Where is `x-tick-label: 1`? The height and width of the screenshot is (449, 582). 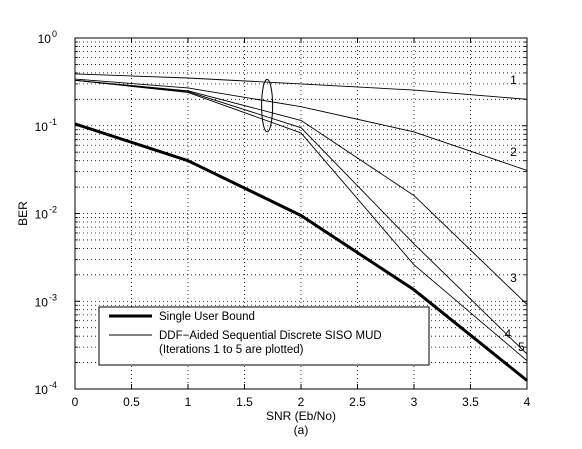
x-tick-label: 1 is located at coordinates (188, 402).